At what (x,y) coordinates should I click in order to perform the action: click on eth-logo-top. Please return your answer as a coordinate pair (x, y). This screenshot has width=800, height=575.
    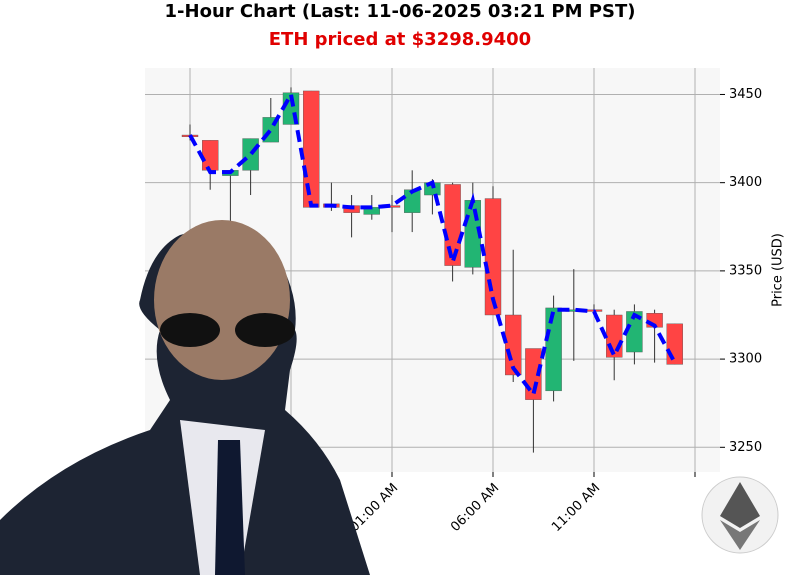
    Looking at the image, I should click on (740, 505).